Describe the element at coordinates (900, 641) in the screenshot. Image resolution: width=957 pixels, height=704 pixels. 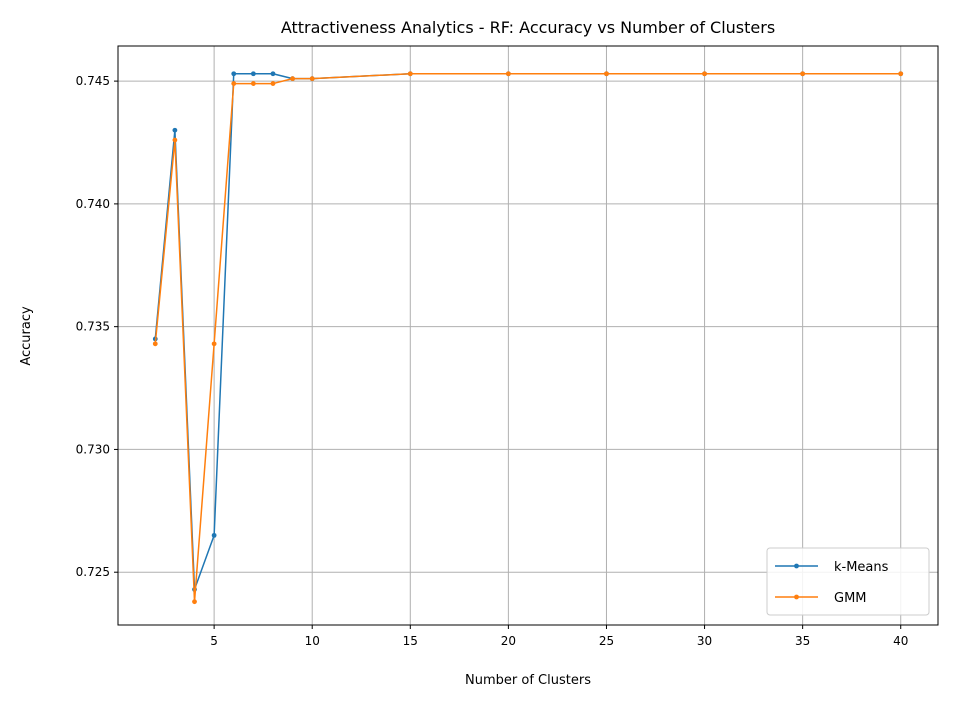
I see `x-tick-label: 40` at that location.